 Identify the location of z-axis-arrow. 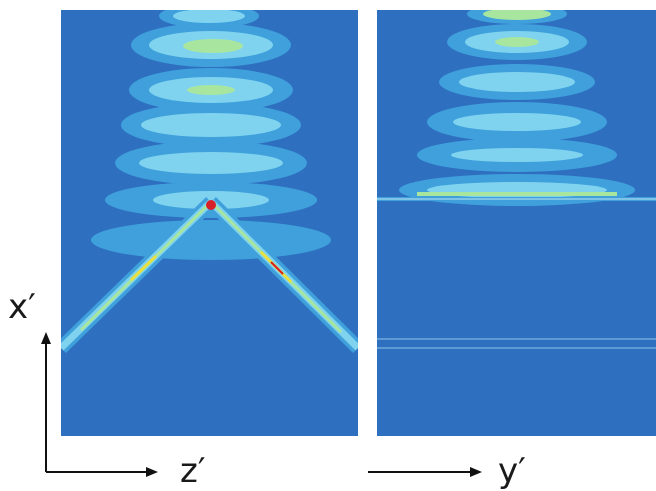
(102, 472).